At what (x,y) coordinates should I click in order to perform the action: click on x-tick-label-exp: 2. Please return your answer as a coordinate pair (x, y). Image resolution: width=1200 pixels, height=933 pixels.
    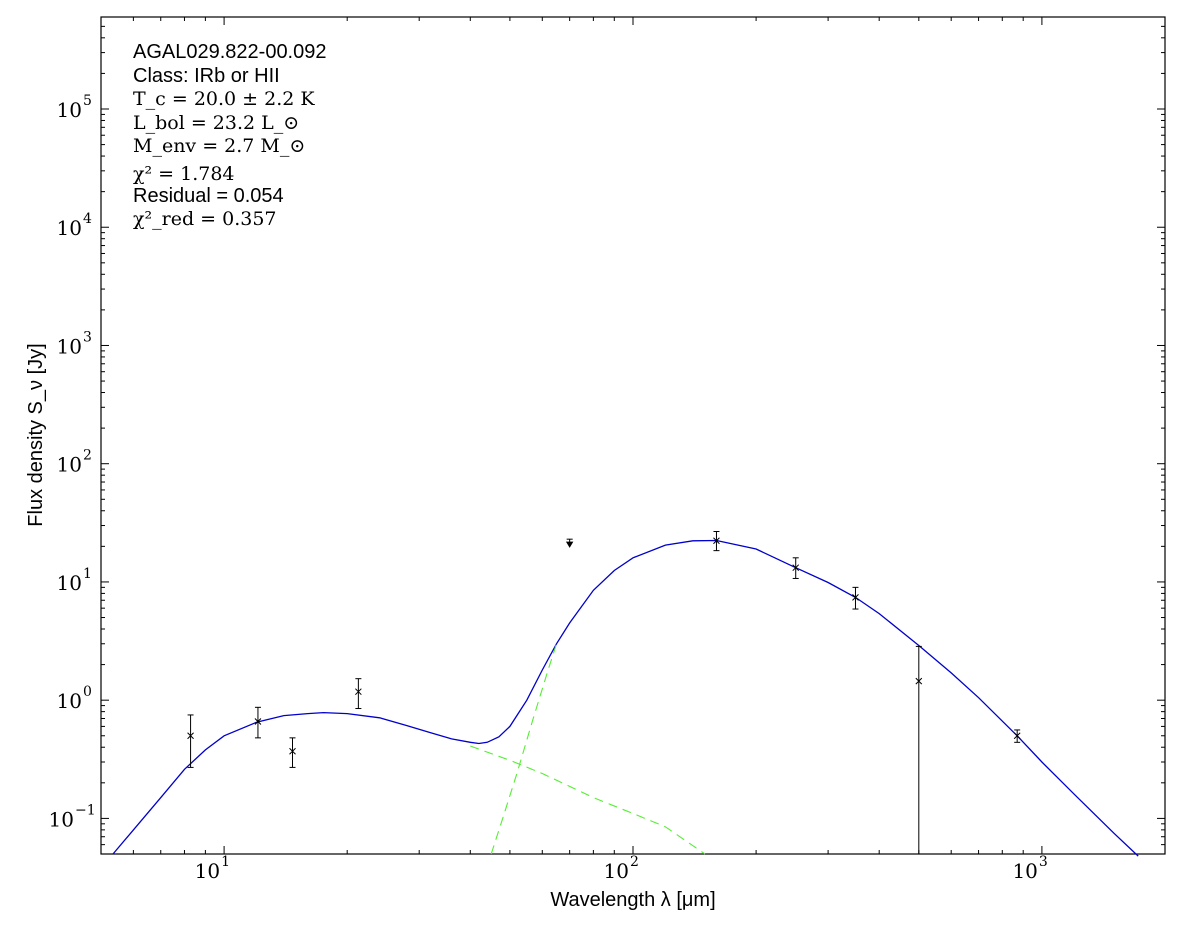
    Looking at the image, I should click on (634, 862).